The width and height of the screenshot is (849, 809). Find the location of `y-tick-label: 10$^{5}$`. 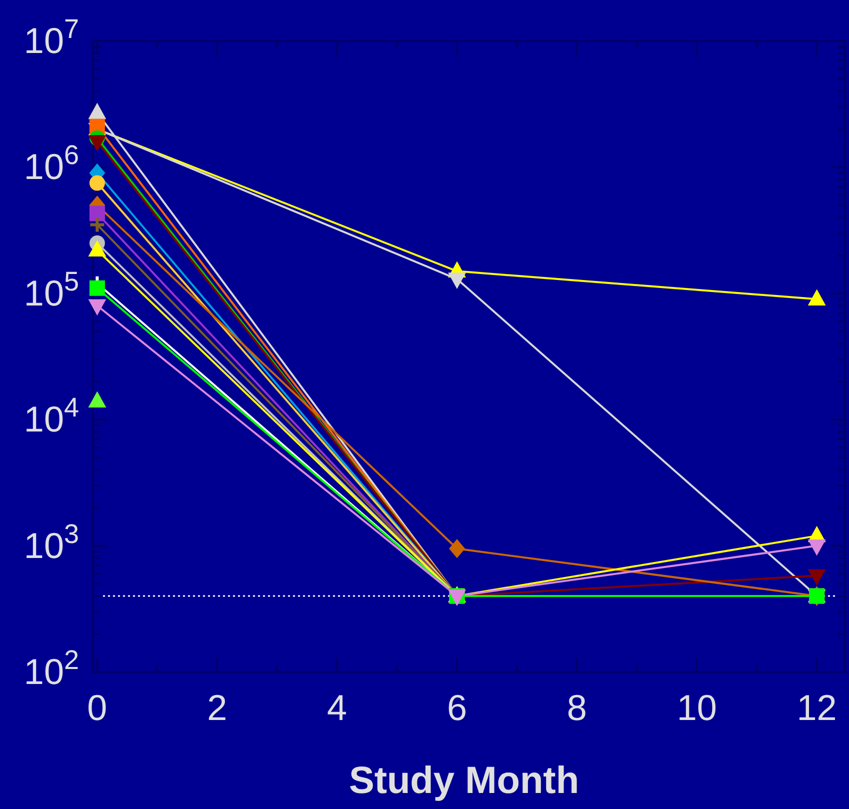

y-tick-label: 10$^{5}$ is located at coordinates (51, 290).